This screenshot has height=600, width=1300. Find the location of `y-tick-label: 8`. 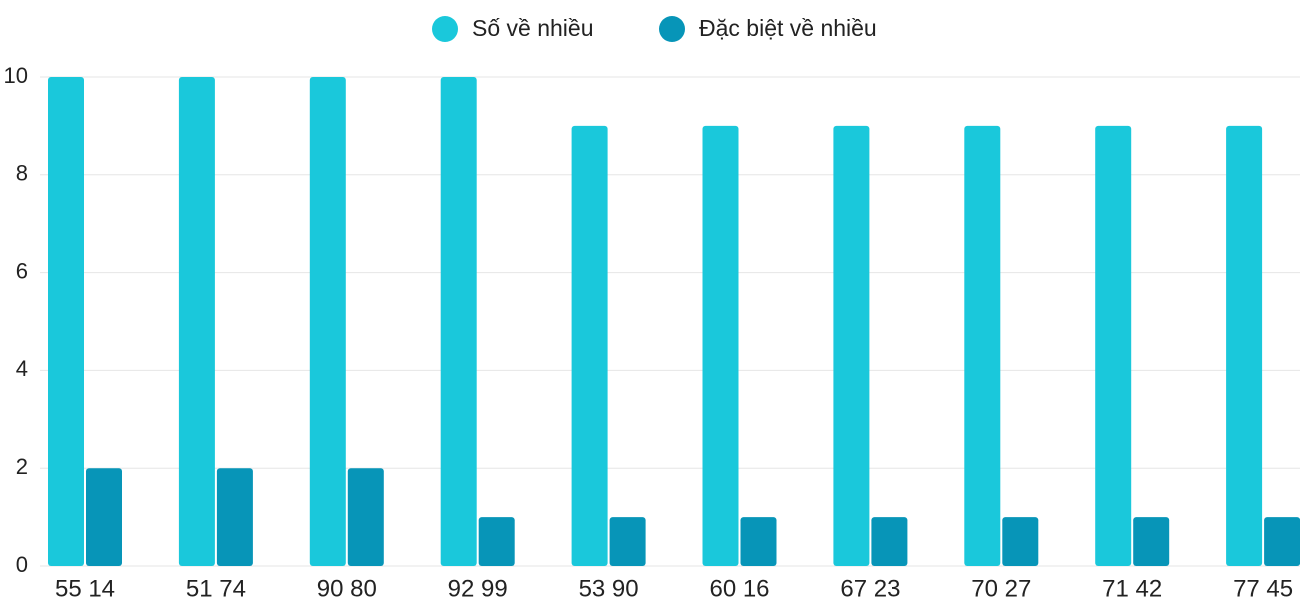

y-tick-label: 8 is located at coordinates (22, 173).